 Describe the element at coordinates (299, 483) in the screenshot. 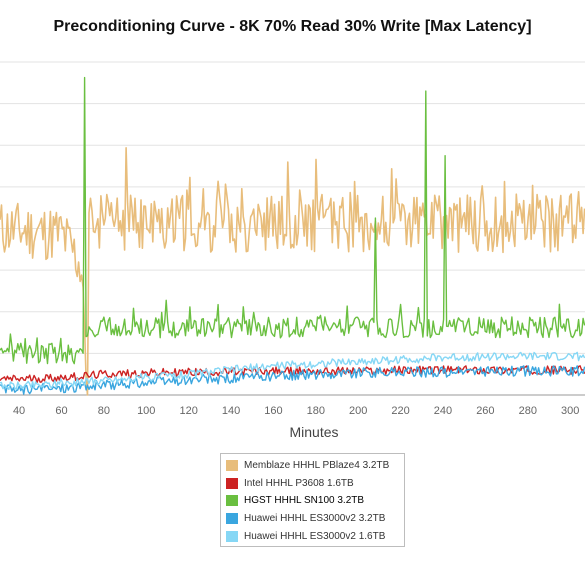

I see `legend-label: Intel HHHL P3608 1.6TB` at that location.